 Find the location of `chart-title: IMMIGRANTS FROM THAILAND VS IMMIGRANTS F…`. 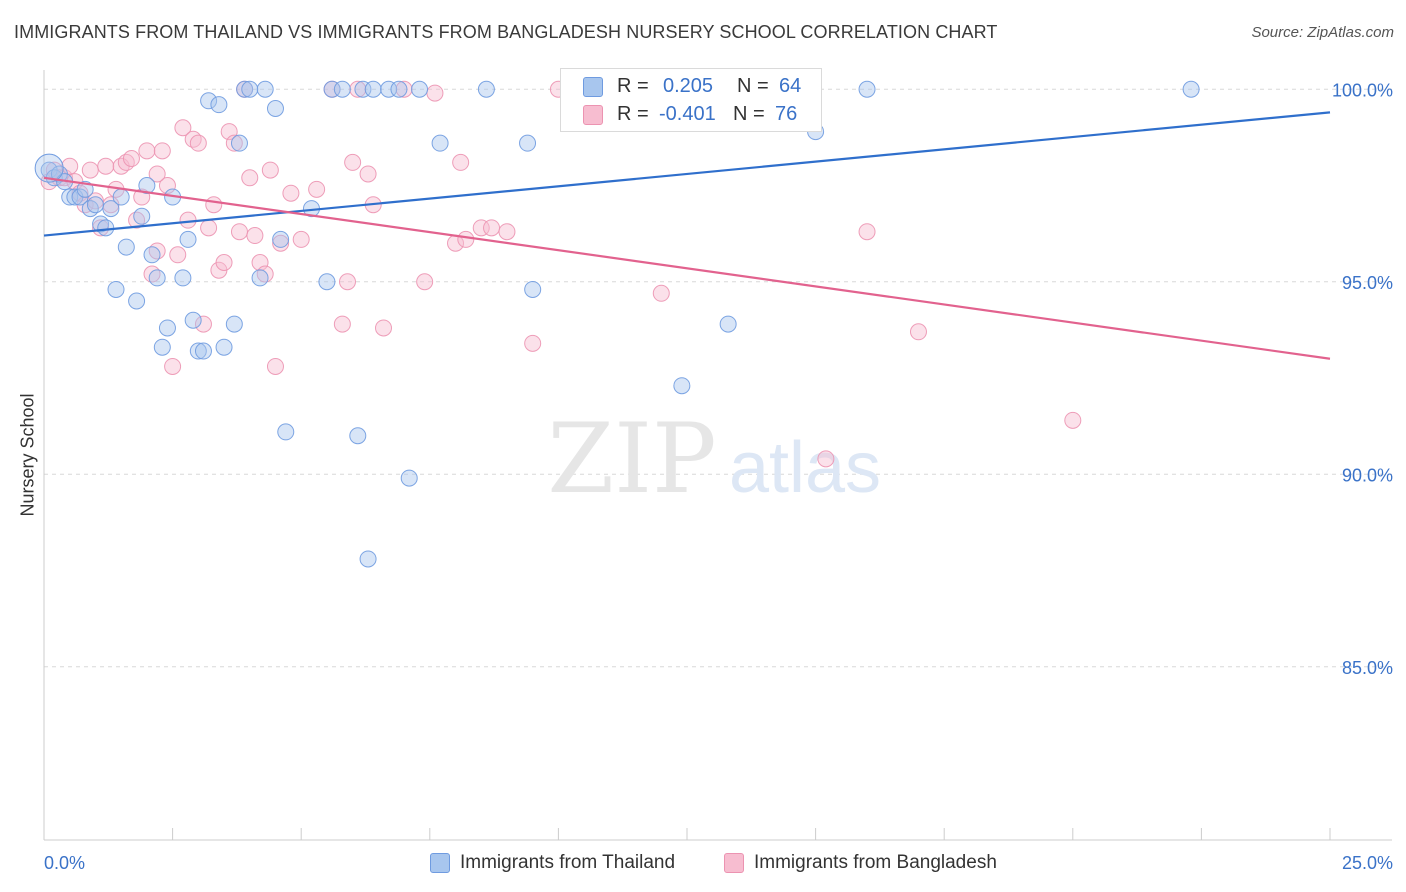

chart-title: IMMIGRANTS FROM THAILAND VS IMMIGRANTS F… is located at coordinates (506, 32).